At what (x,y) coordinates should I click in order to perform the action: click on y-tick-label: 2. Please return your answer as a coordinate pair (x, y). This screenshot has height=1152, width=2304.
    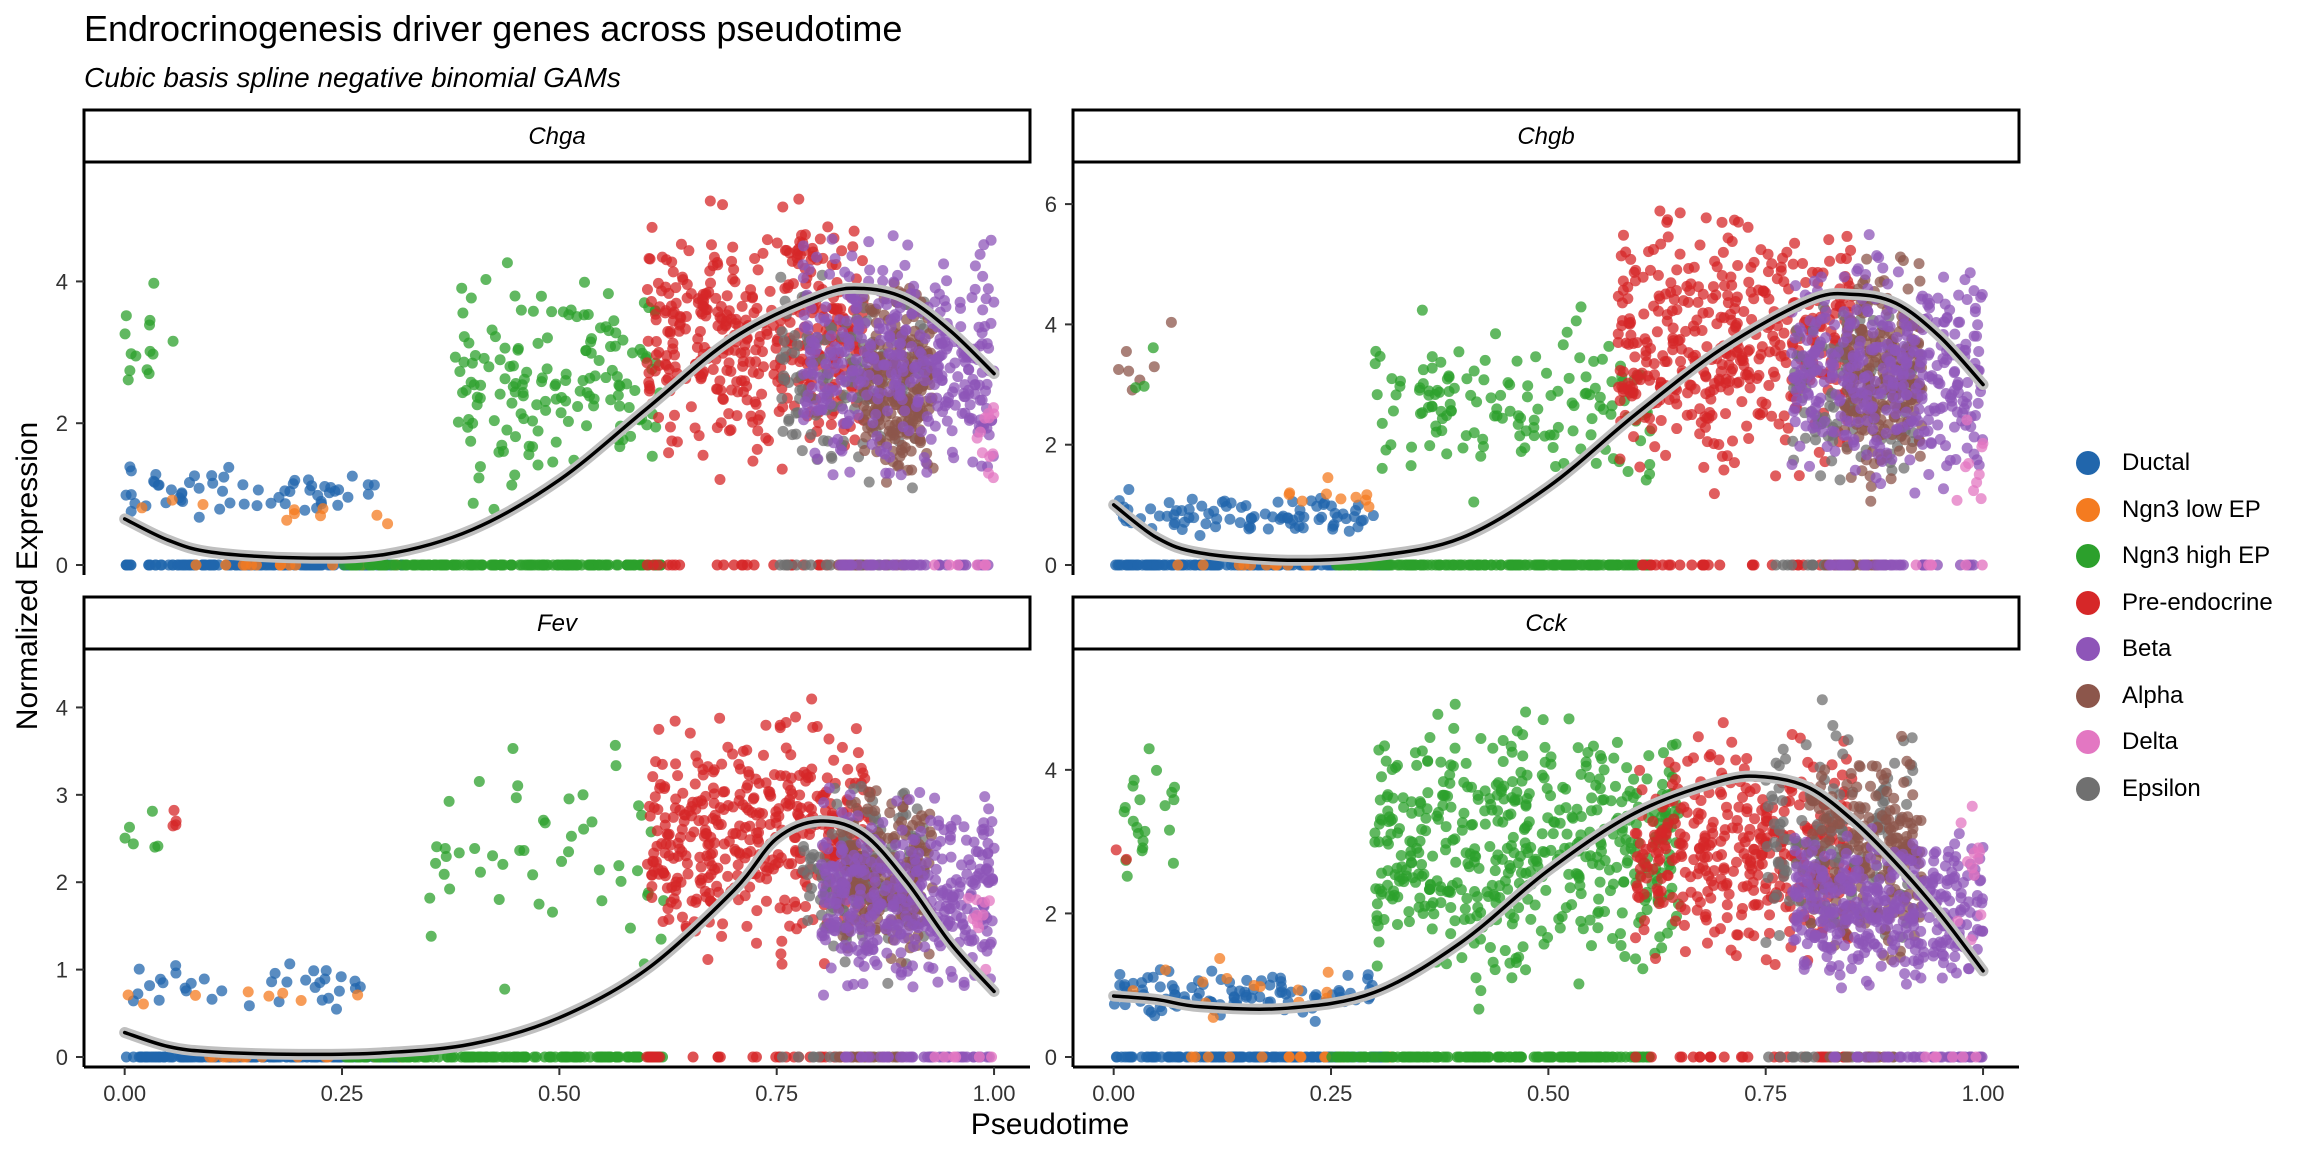
    Looking at the image, I should click on (62, 882).